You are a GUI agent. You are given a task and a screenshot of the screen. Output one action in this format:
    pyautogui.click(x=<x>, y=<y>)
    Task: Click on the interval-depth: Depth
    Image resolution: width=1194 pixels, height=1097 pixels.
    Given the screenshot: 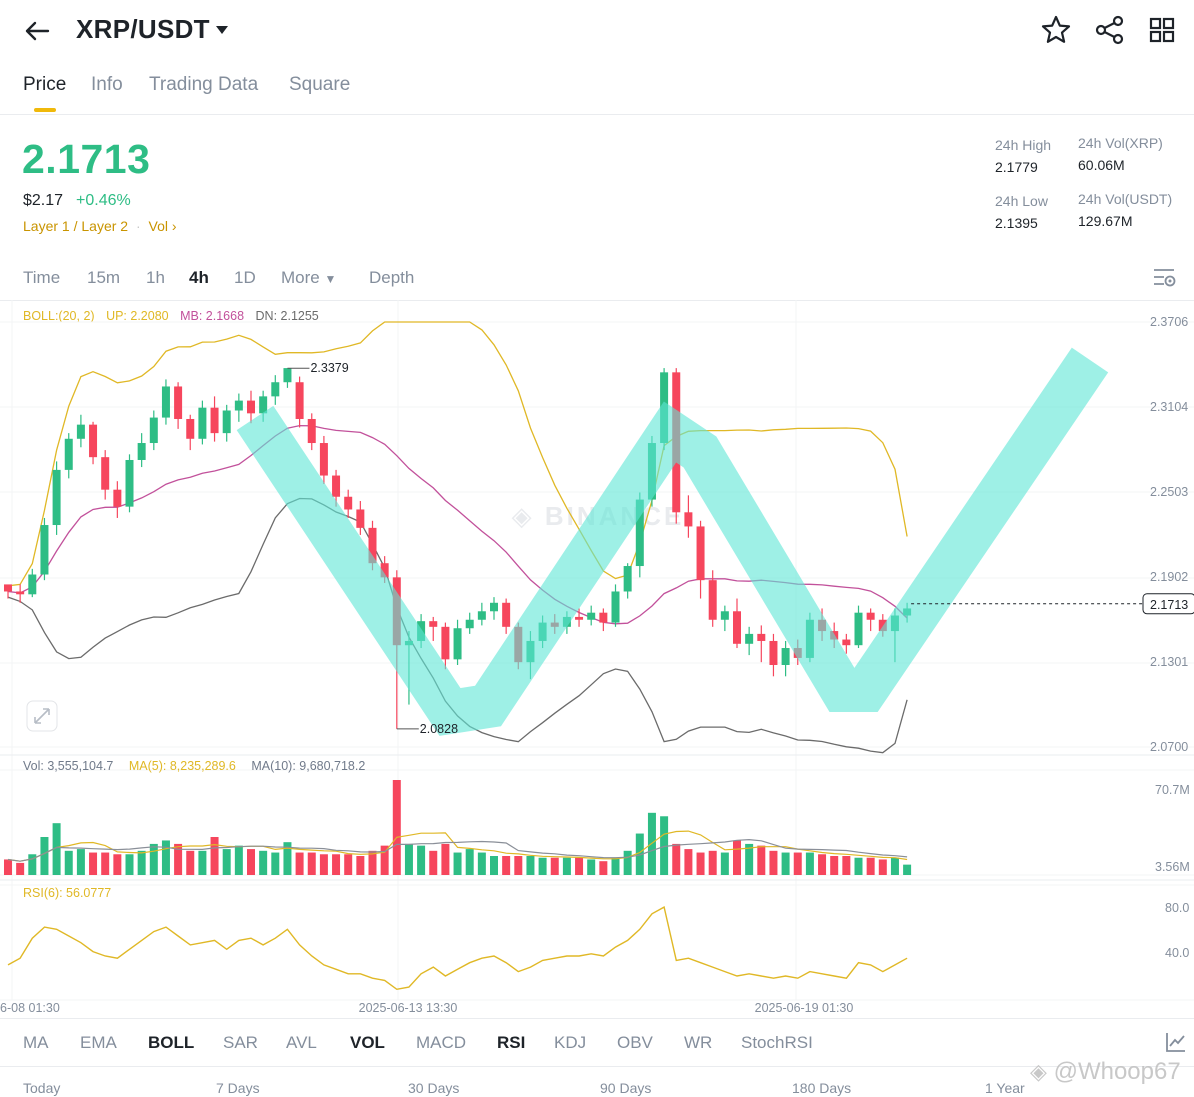 What is the action you would take?
    pyautogui.click(x=392, y=277)
    